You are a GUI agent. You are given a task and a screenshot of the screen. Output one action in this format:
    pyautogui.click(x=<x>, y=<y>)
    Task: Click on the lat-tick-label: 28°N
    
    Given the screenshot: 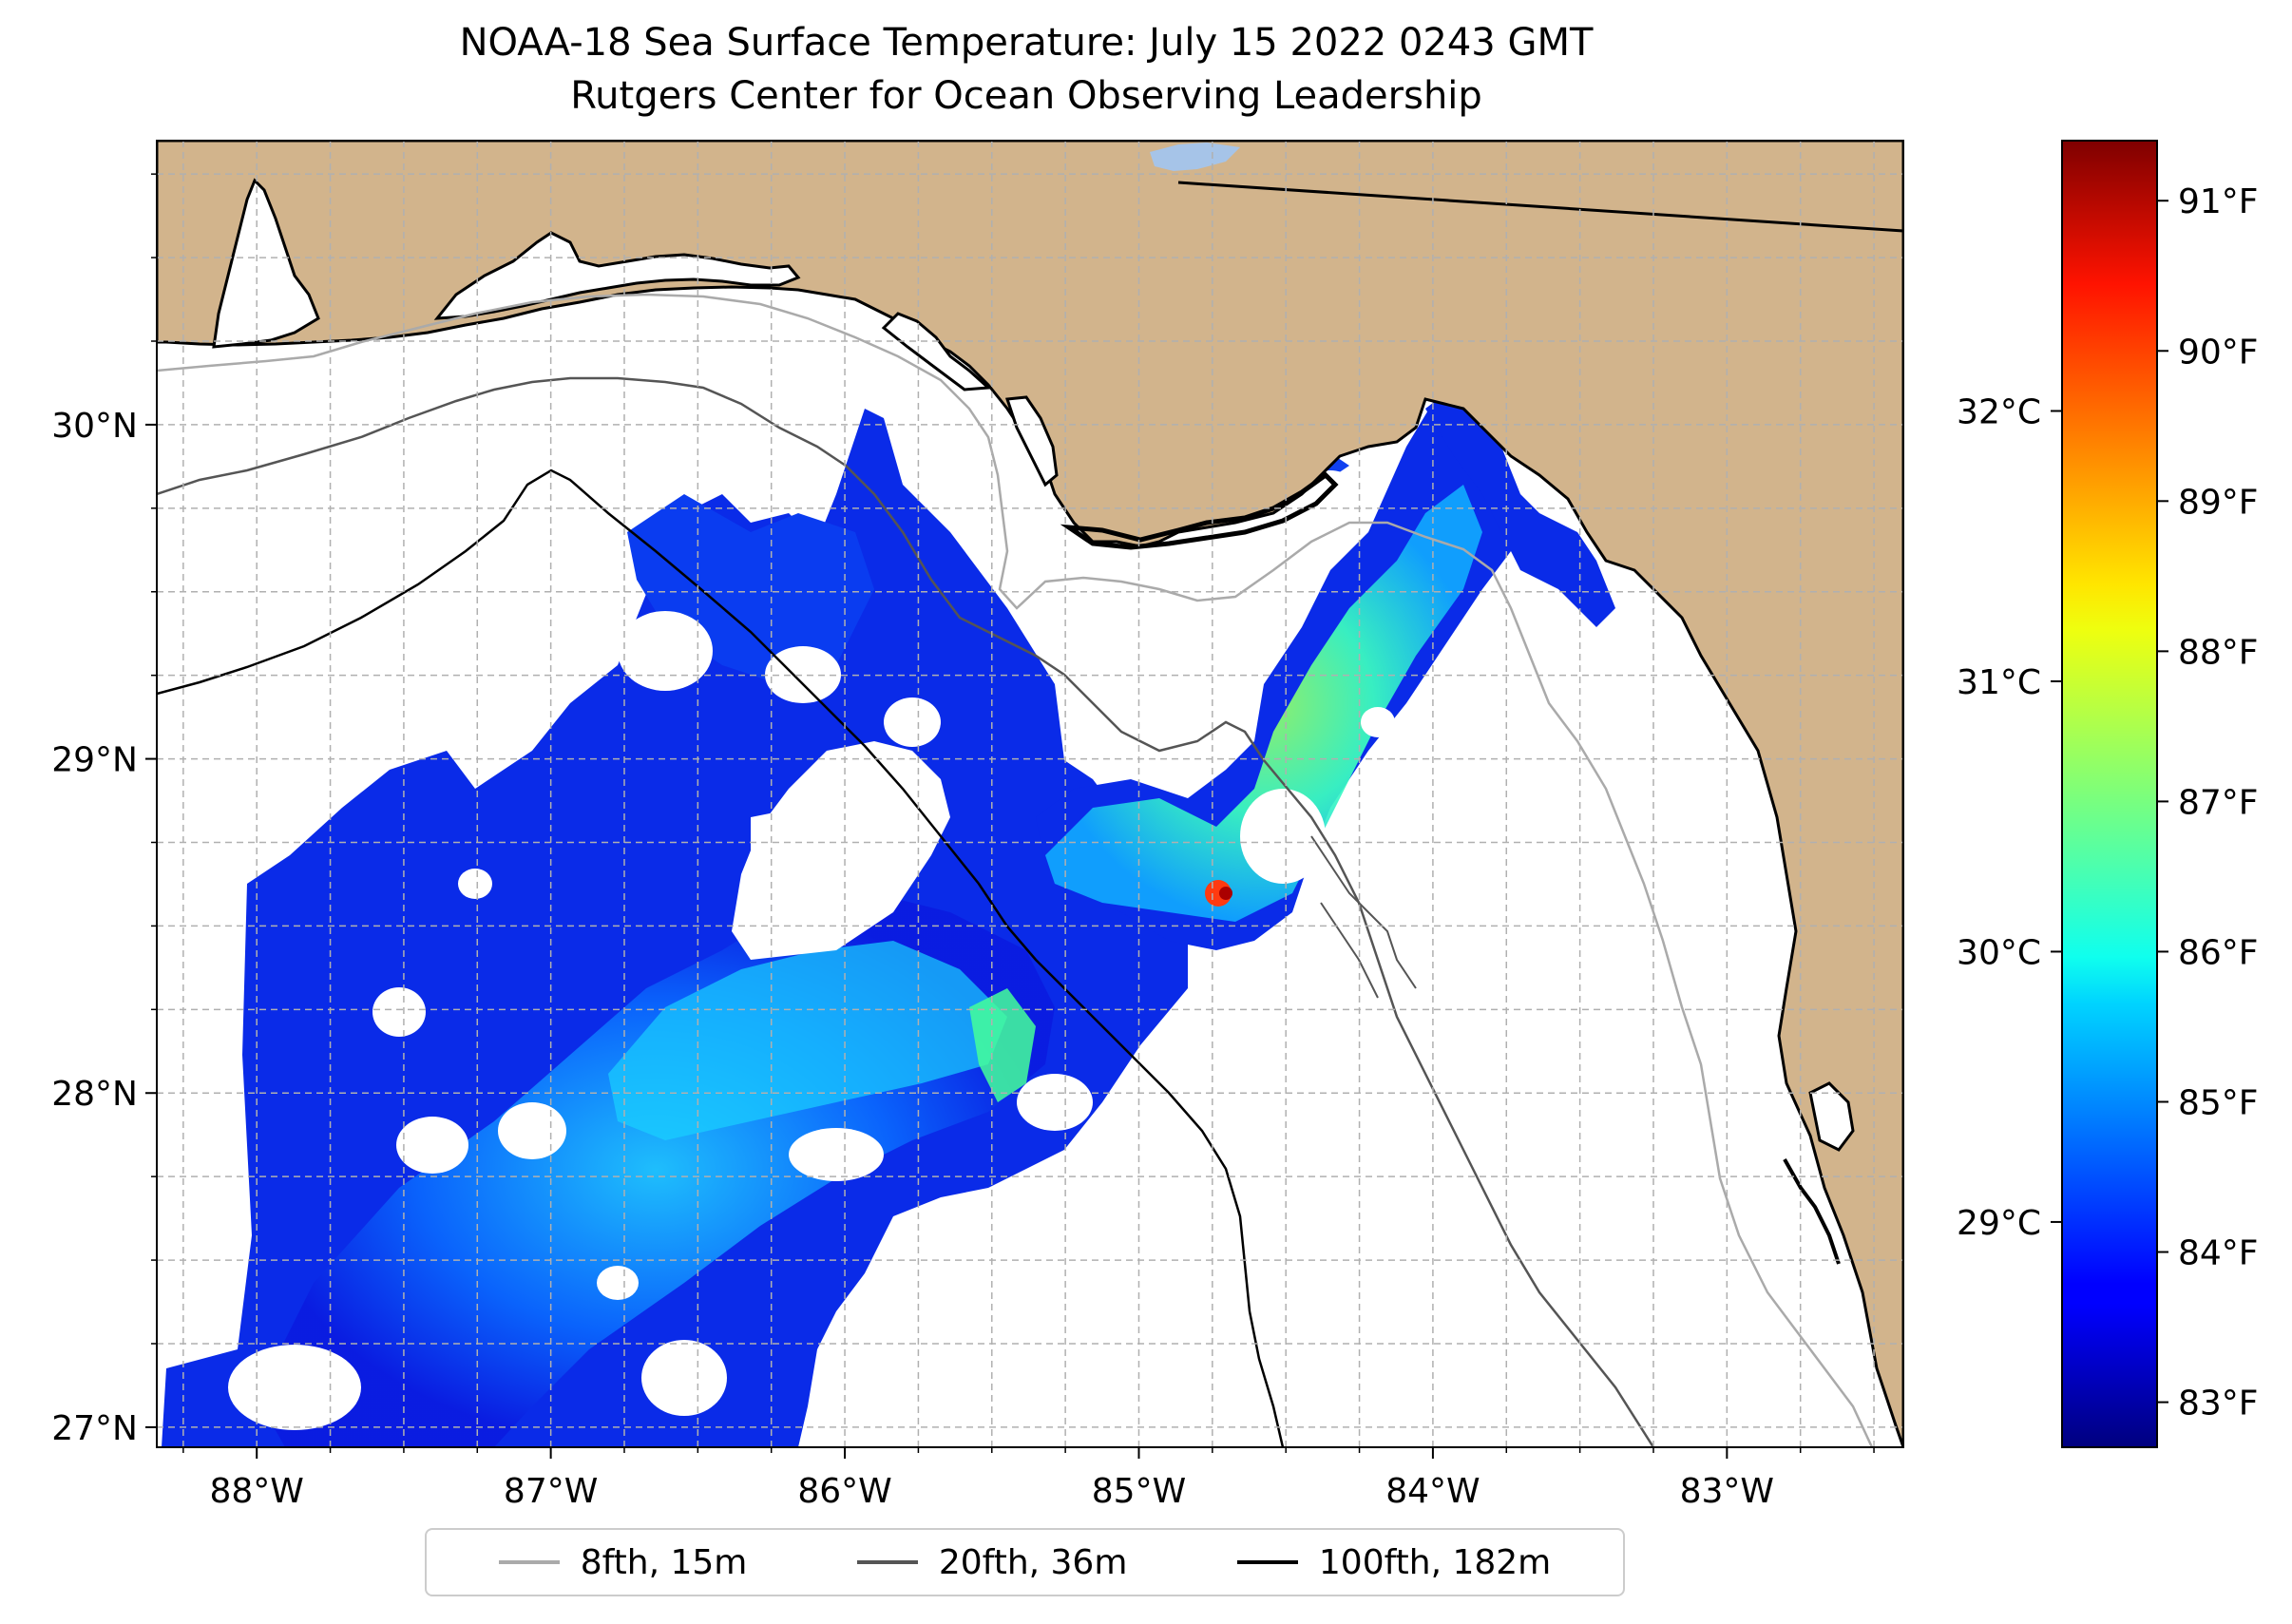 What is the action you would take?
    pyautogui.click(x=94, y=1094)
    